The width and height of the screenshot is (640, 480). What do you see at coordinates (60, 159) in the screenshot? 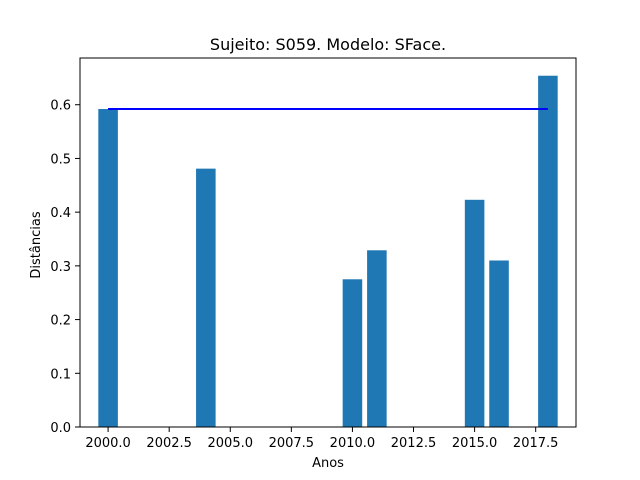
I see `y-tick-label: 0.5` at bounding box center [60, 159].